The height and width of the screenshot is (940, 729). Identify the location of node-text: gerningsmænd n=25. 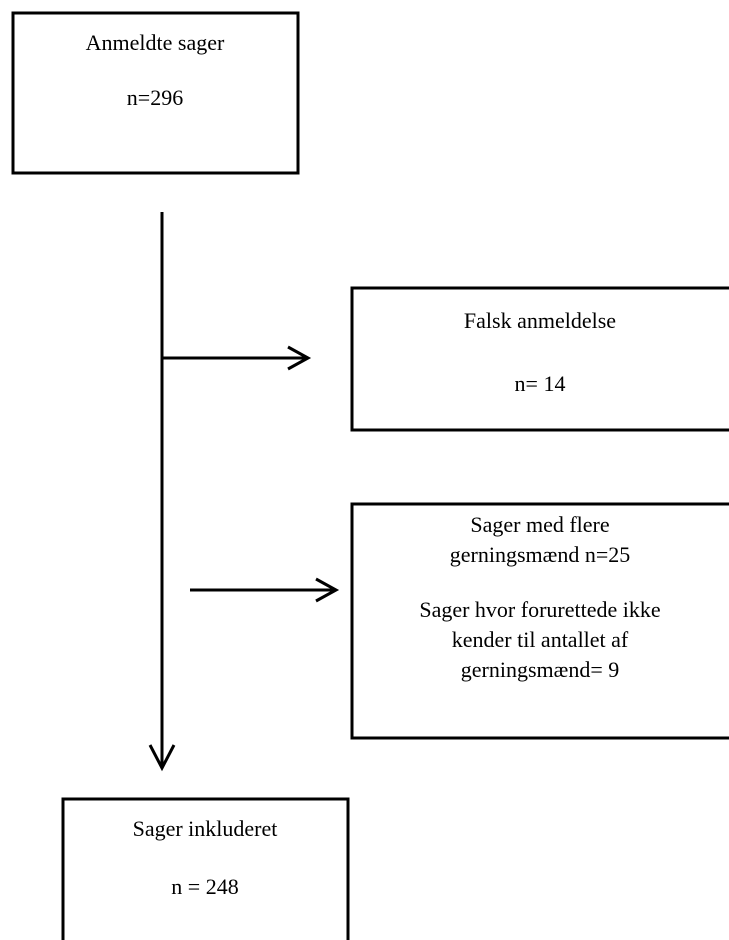
(540, 554).